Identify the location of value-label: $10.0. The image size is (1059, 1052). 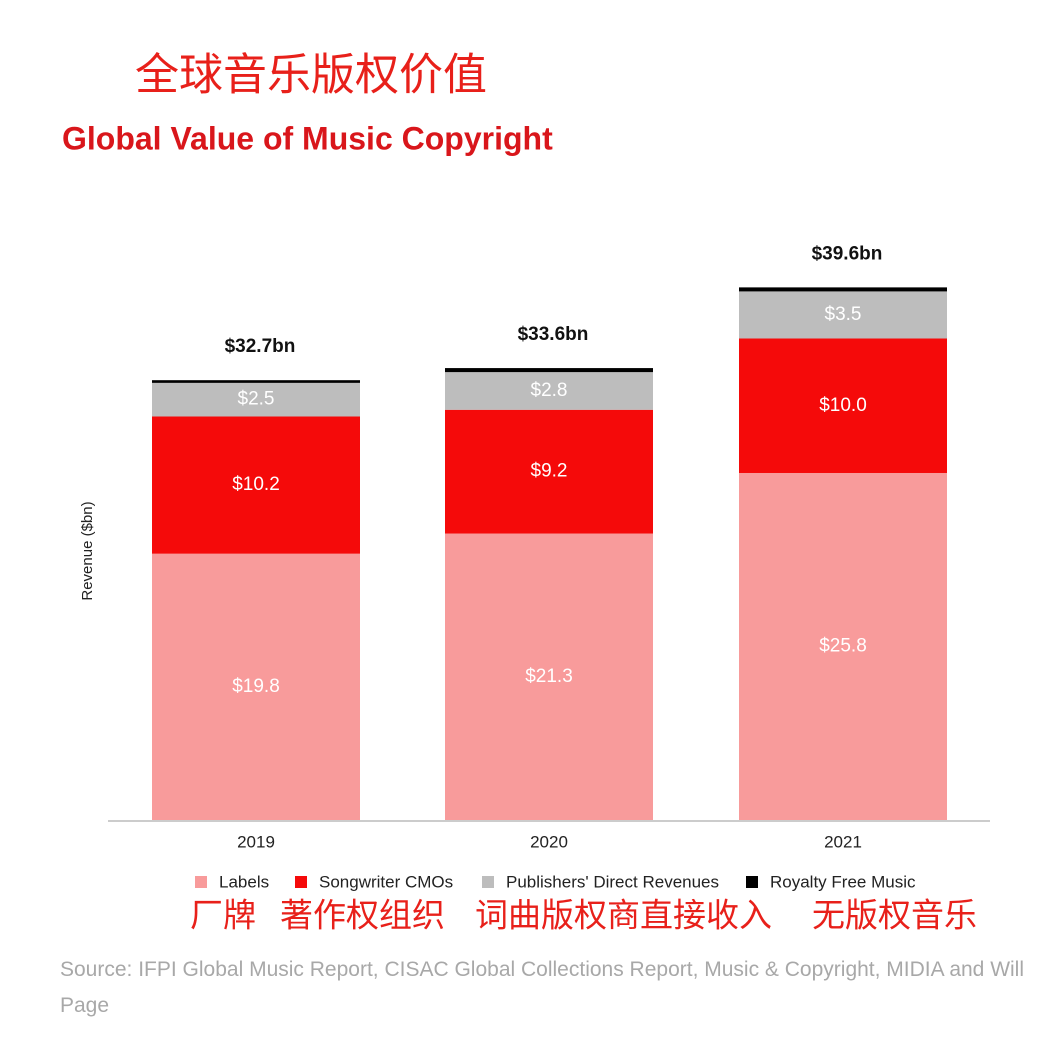
(843, 405).